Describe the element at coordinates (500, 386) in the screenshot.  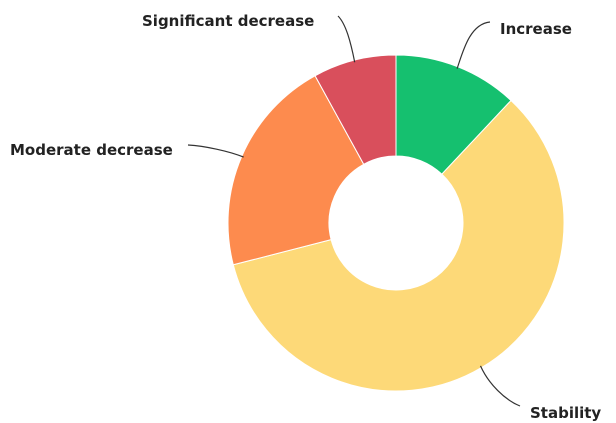
I see `leader-stability` at that location.